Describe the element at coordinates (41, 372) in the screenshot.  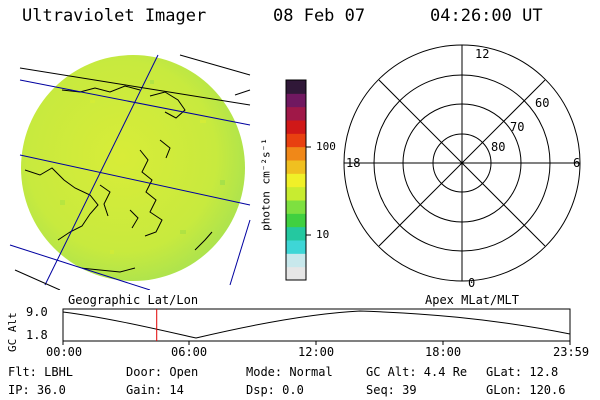
I see `filter-info: Flt: LBHL` at that location.